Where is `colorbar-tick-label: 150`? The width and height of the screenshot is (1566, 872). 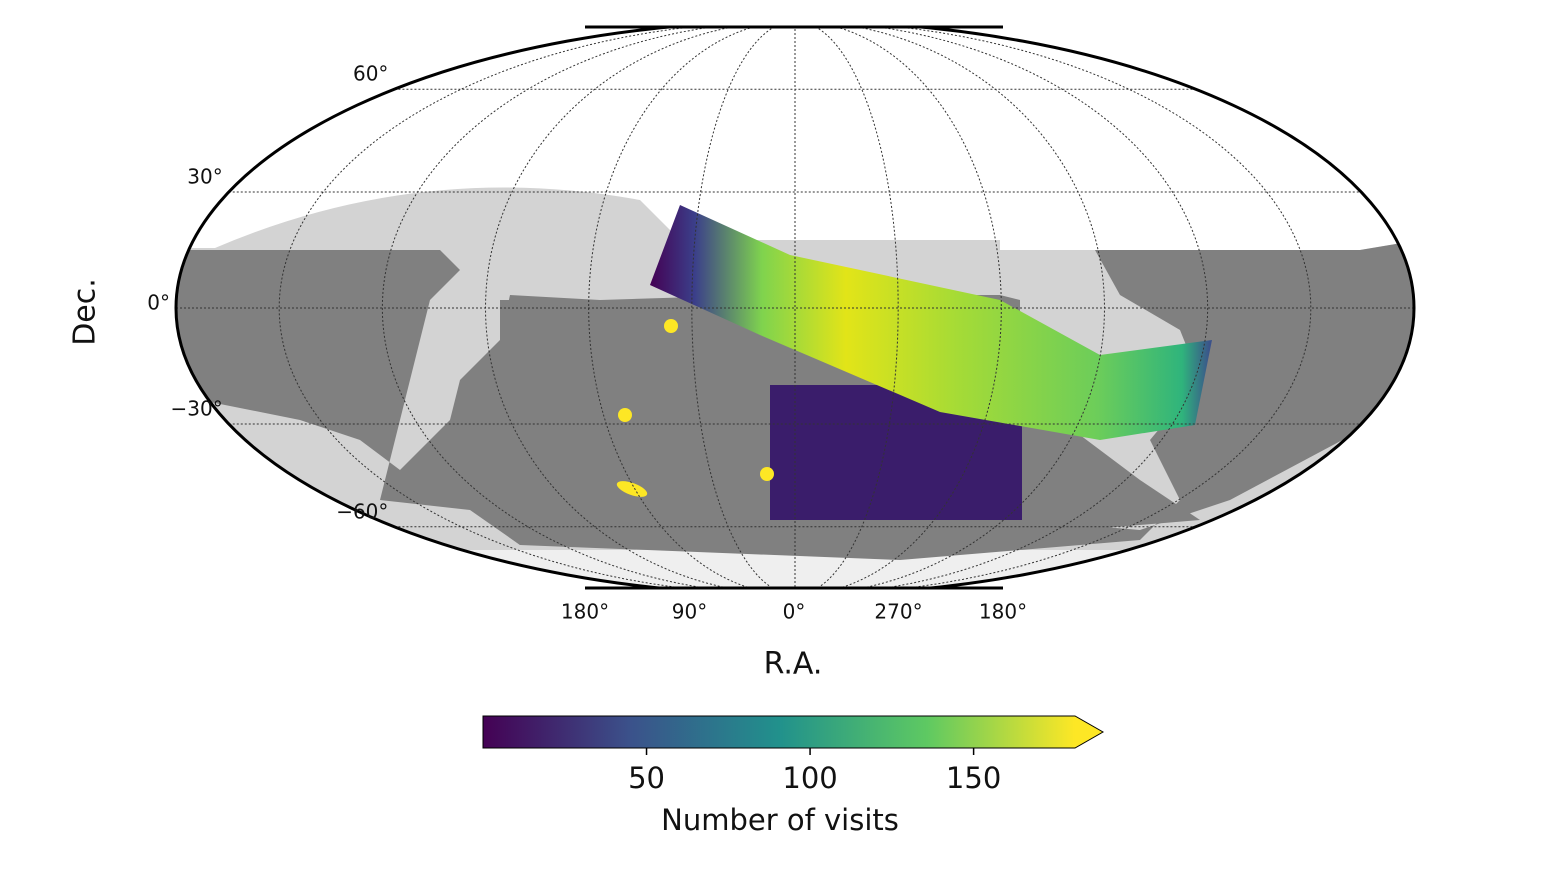
colorbar-tick-label: 150 is located at coordinates (973, 778).